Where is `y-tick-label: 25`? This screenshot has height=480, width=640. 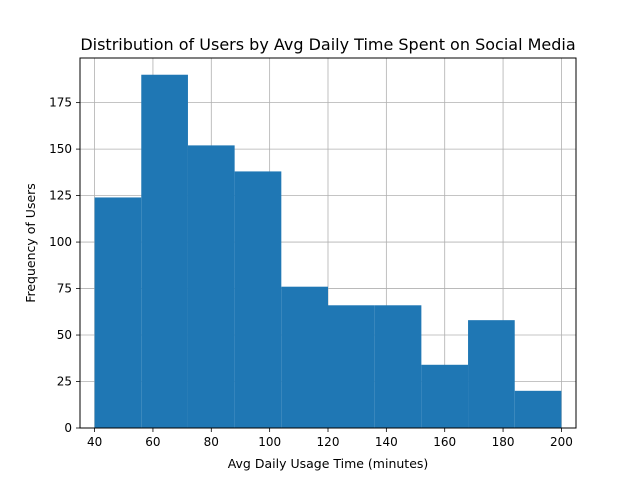 y-tick-label: 25 is located at coordinates (64, 382).